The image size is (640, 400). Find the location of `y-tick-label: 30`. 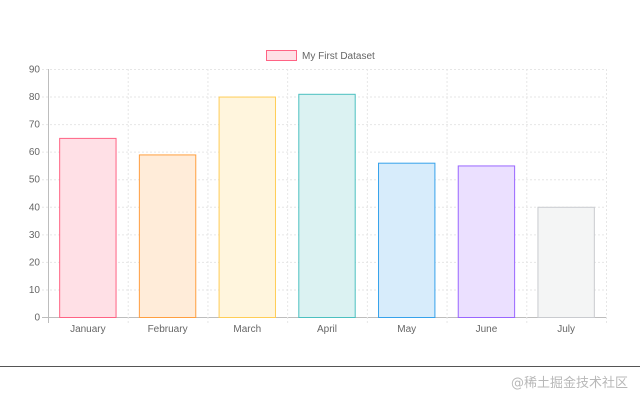

y-tick-label: 30 is located at coordinates (35, 235).